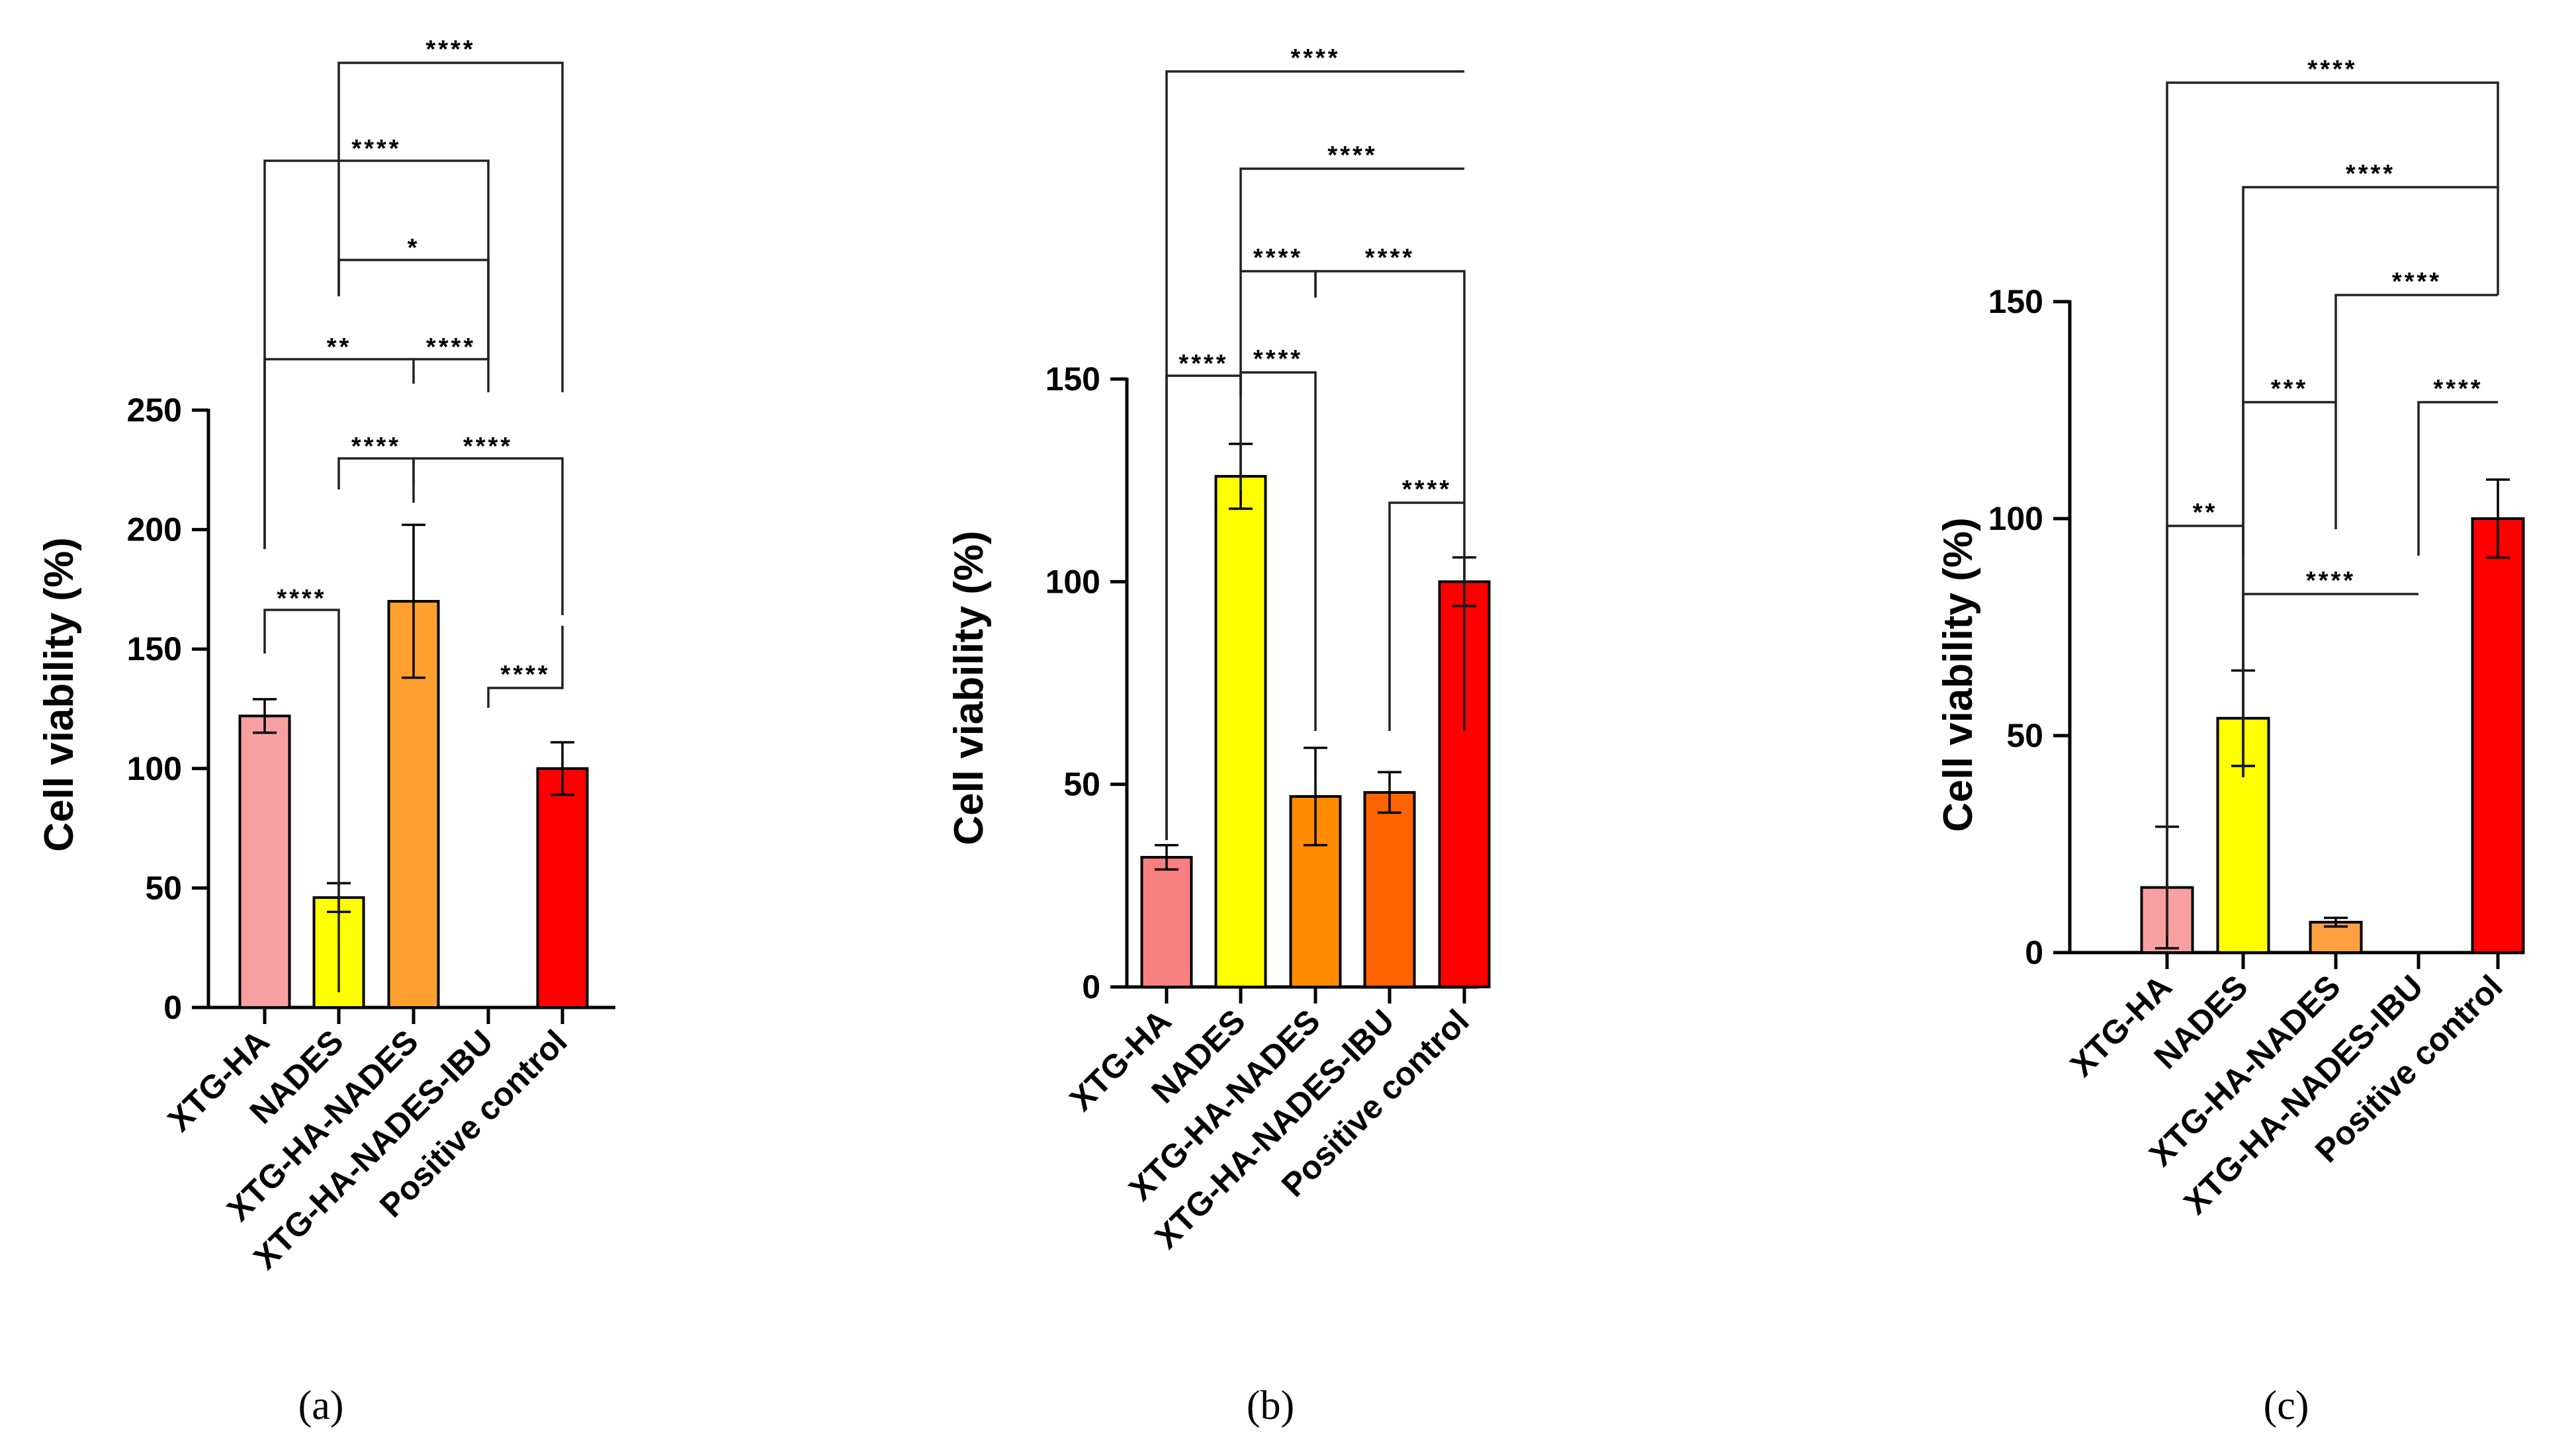  I want to click on y-tick-label: 200, so click(154, 530).